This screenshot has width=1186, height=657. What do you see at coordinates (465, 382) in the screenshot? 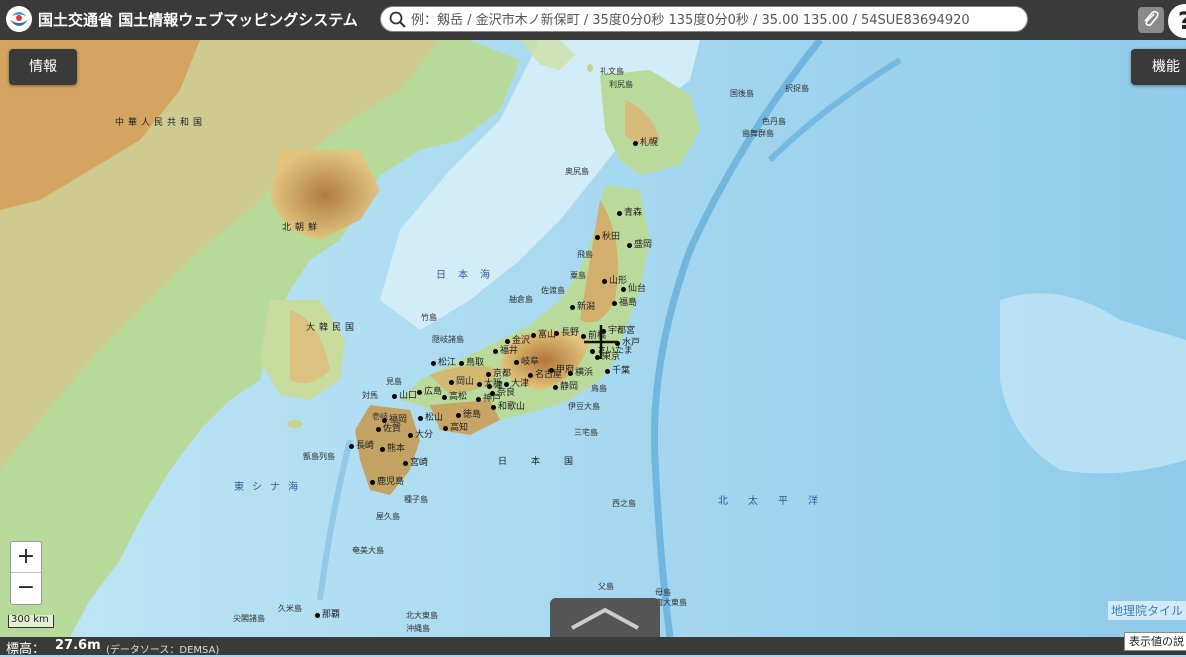
I see `city-label: 岡山` at bounding box center [465, 382].